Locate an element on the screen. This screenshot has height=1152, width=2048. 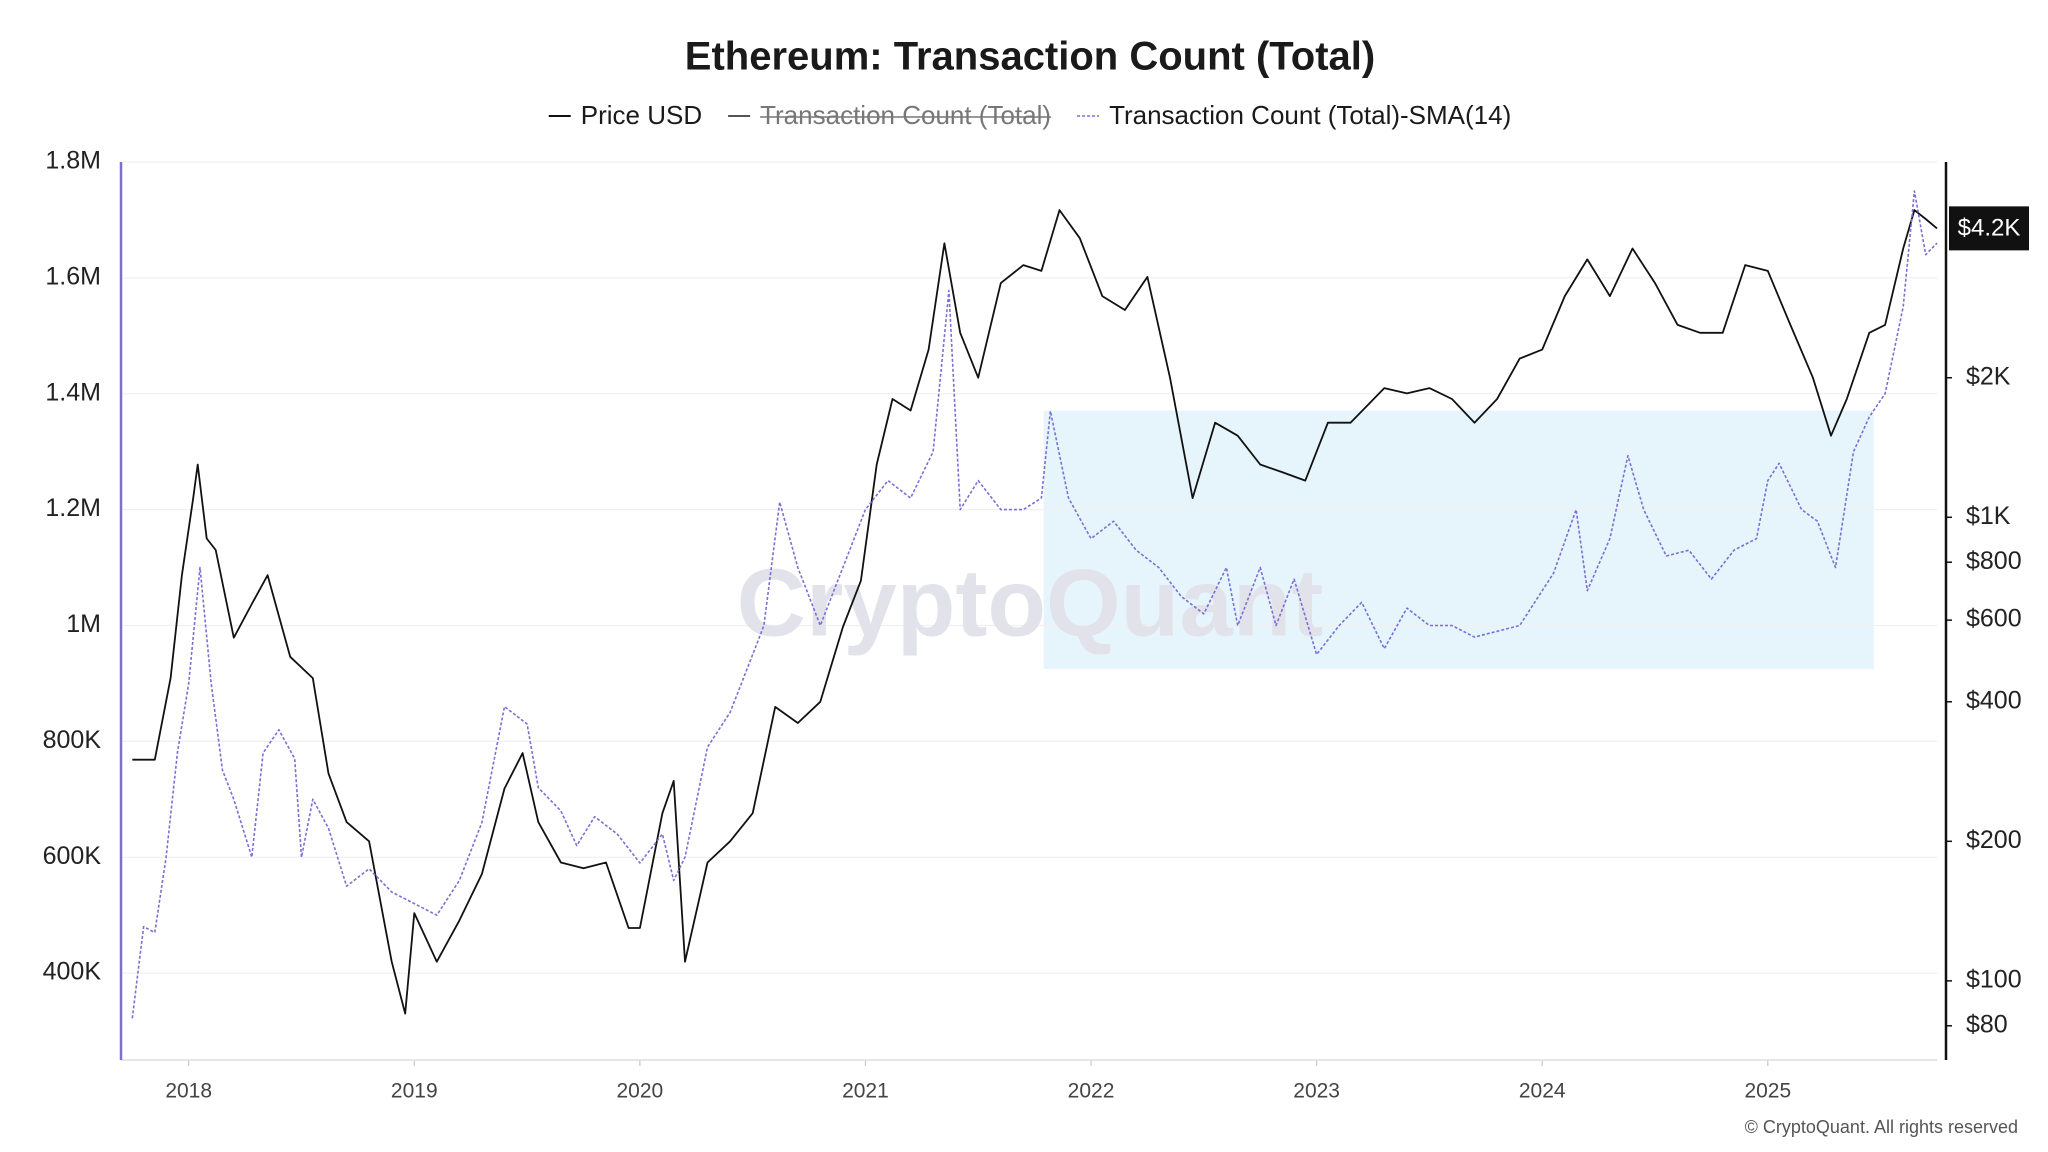
current-value-tag is located at coordinates (1989, 228).